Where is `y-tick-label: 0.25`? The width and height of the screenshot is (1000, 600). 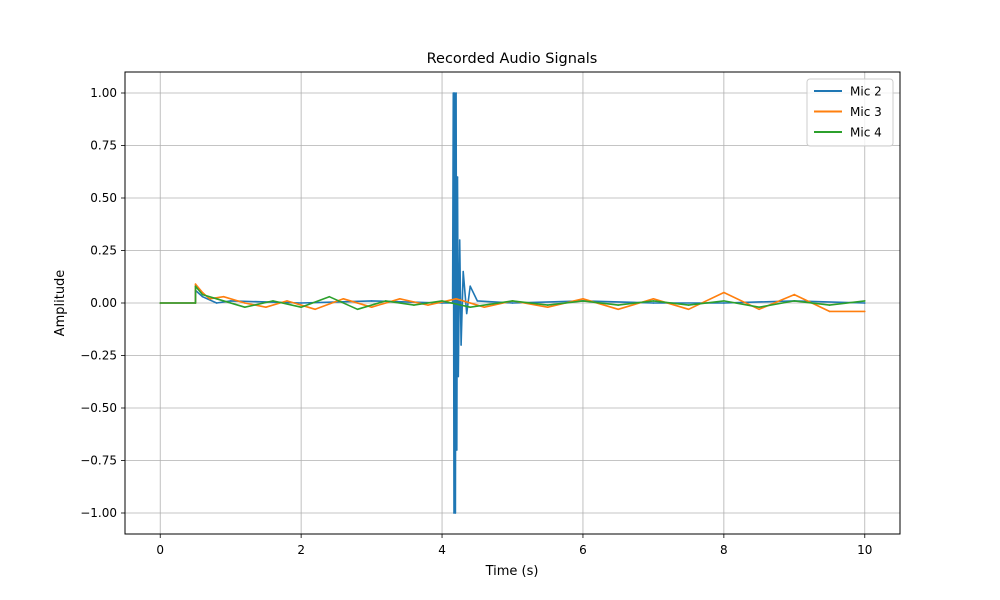 y-tick-label: 0.25 is located at coordinates (103, 251).